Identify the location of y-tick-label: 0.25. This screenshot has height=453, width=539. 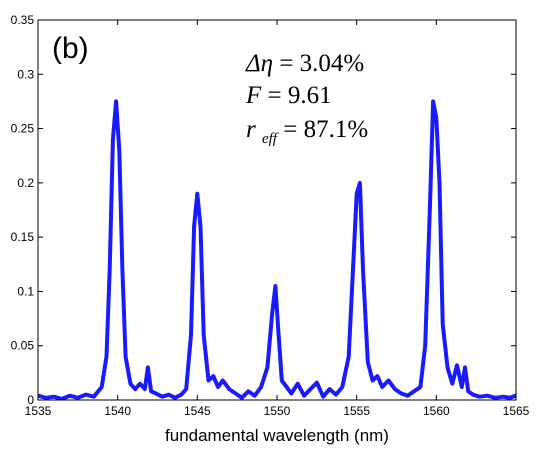
(23, 129).